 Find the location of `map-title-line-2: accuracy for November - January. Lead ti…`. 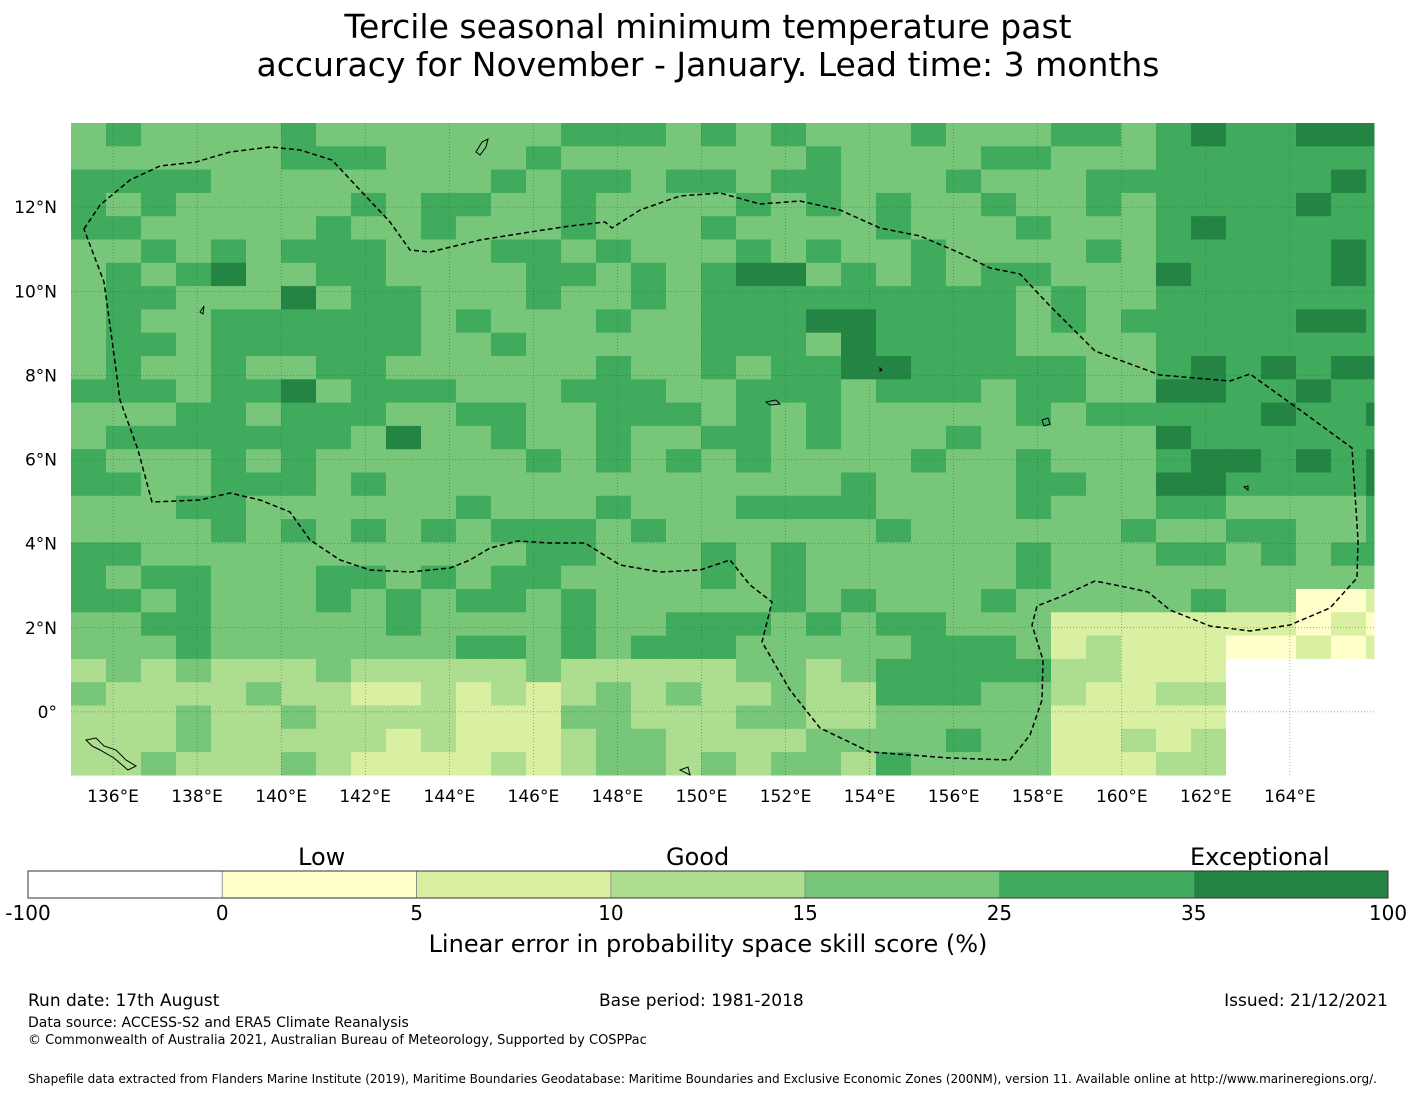

map-title-line-2: accuracy for November - January. Lead ti… is located at coordinates (708, 64).